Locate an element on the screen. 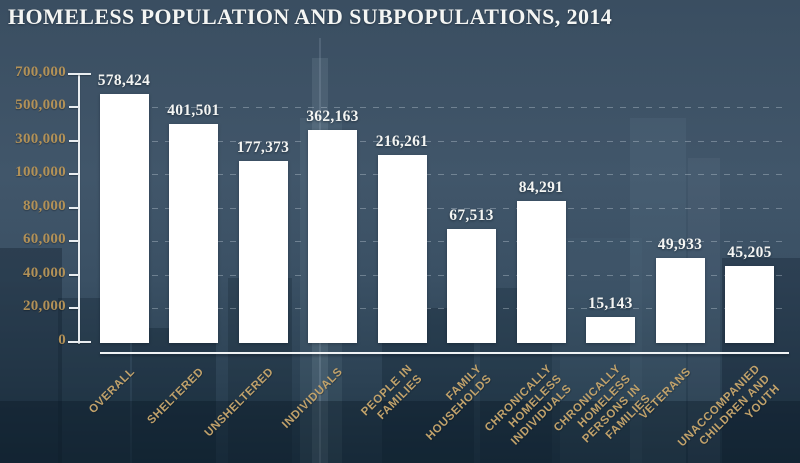 This screenshot has height=463, width=800. y-tick-label: 0 is located at coordinates (62, 340).